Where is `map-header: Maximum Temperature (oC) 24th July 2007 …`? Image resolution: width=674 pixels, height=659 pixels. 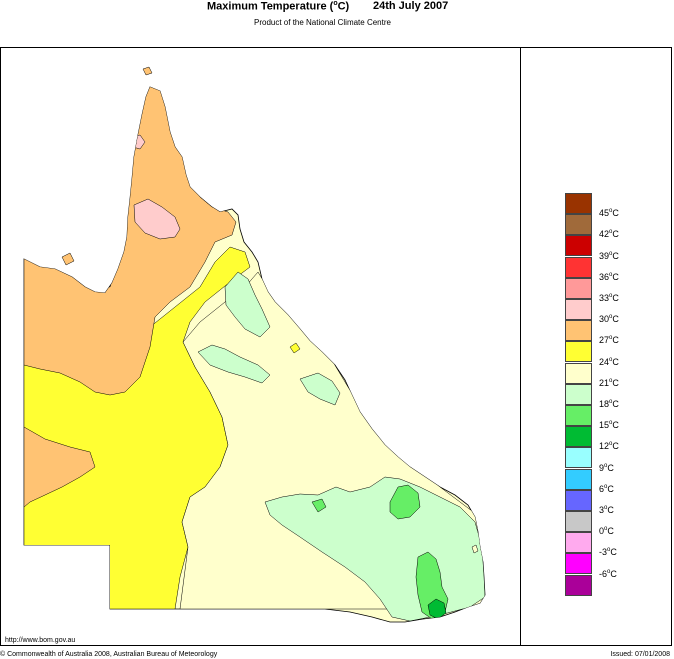 map-header: Maximum Temperature (oC) 24th July 2007 … is located at coordinates (337, 13).